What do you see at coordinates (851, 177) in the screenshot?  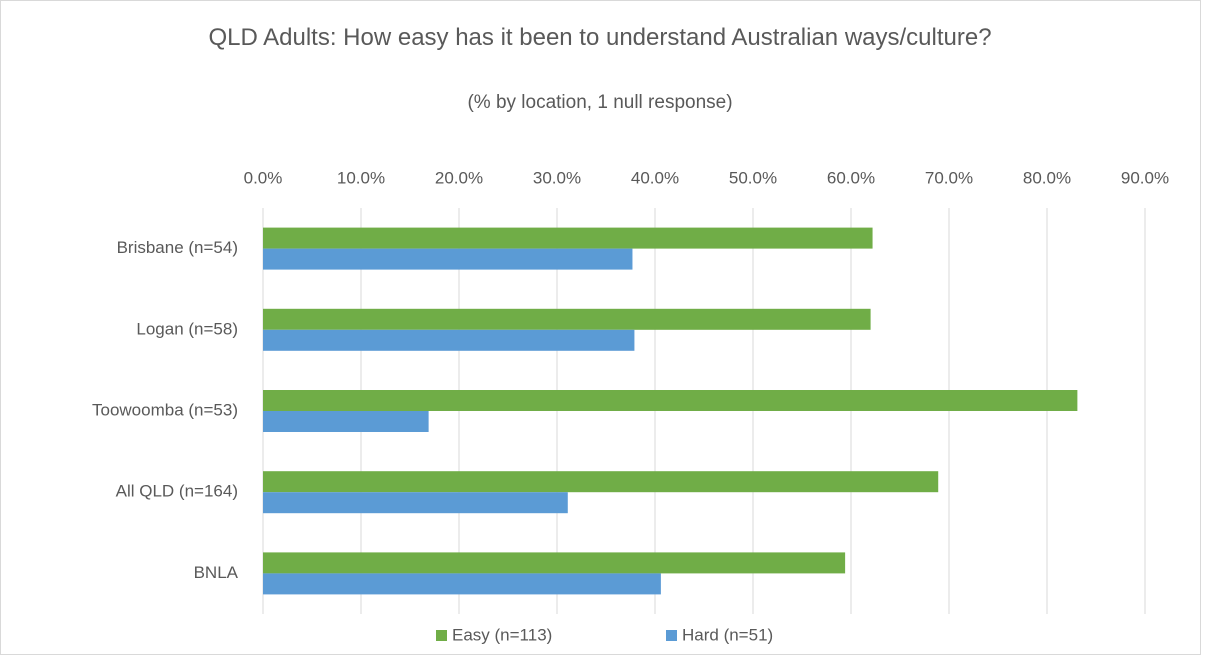 I see `x-tick-label: 60.0%` at bounding box center [851, 177].